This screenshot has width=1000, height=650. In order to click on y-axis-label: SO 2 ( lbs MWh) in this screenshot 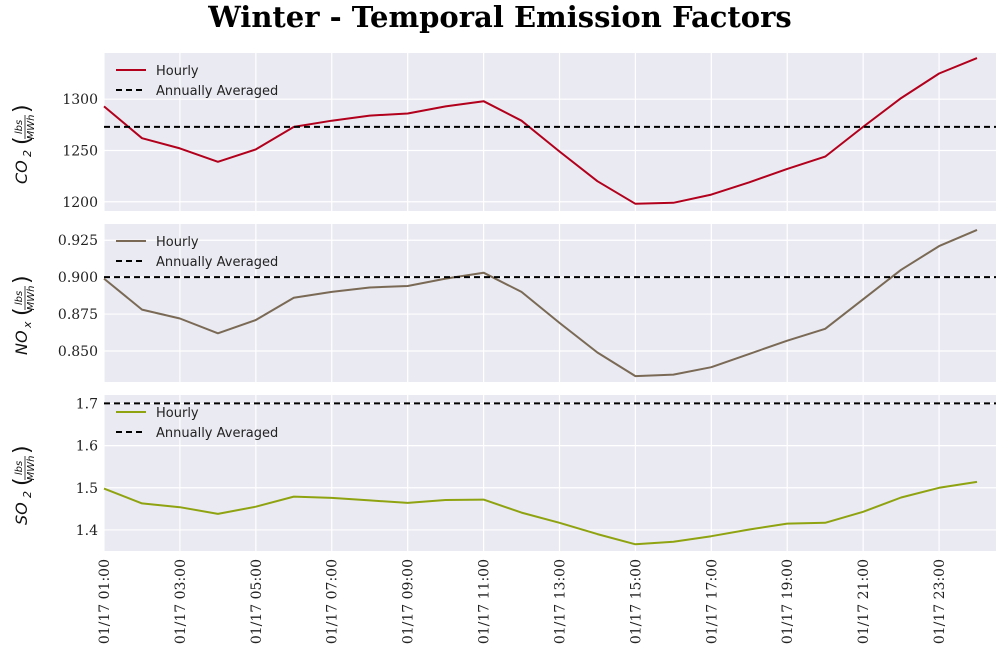, I will do `click(23, 485)`.